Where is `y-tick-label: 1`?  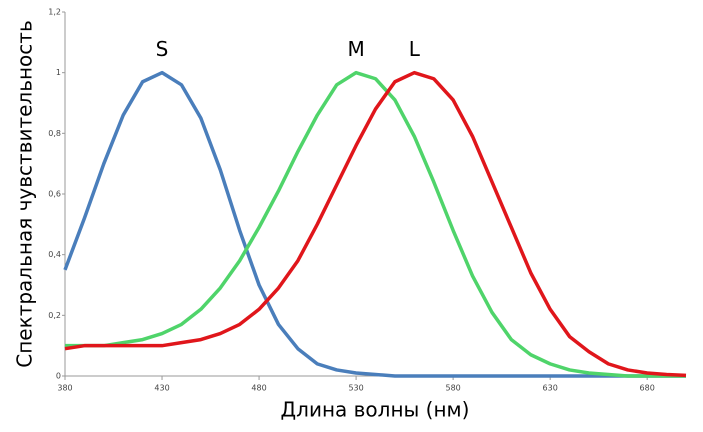 y-tick-label: 1 is located at coordinates (58, 72).